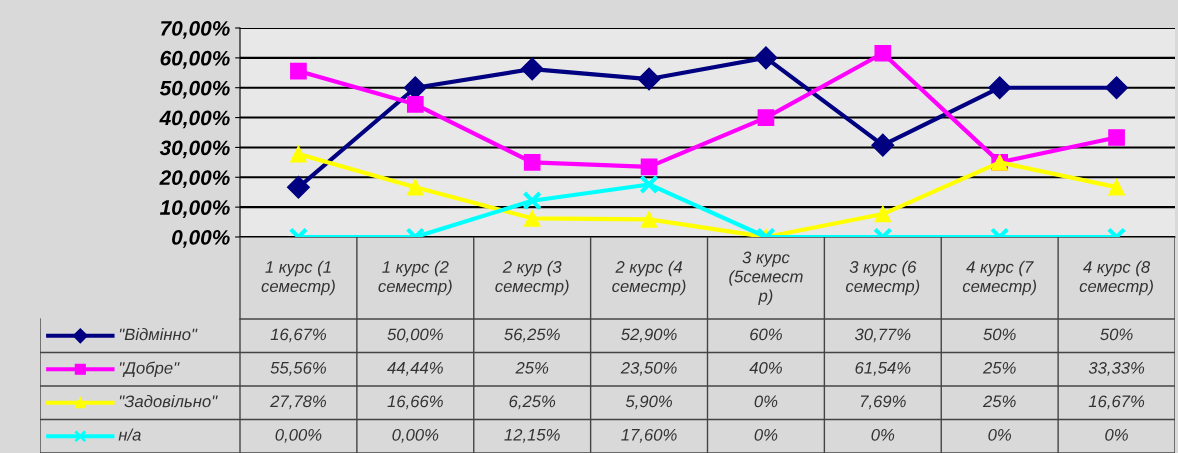 The image size is (1178, 453). Describe the element at coordinates (766, 278) in the screenshot. I see `x-tick-label: 3 курс (5семест р)` at that location.